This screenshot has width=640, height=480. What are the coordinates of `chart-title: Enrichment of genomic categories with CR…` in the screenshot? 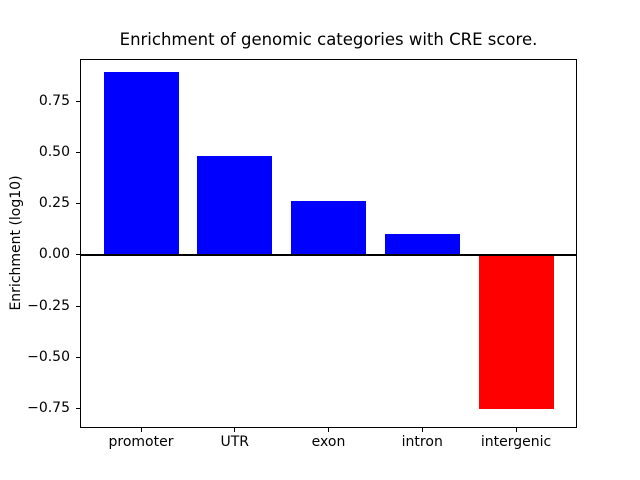 It's located at (328, 39).